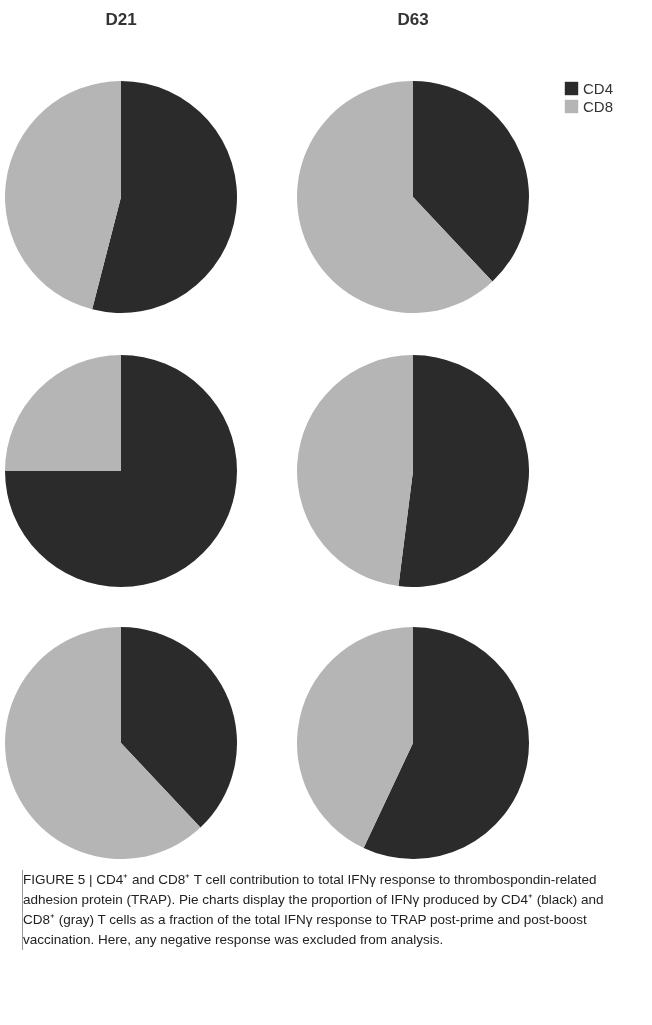  I want to click on chart-title: D21, so click(121, 19).